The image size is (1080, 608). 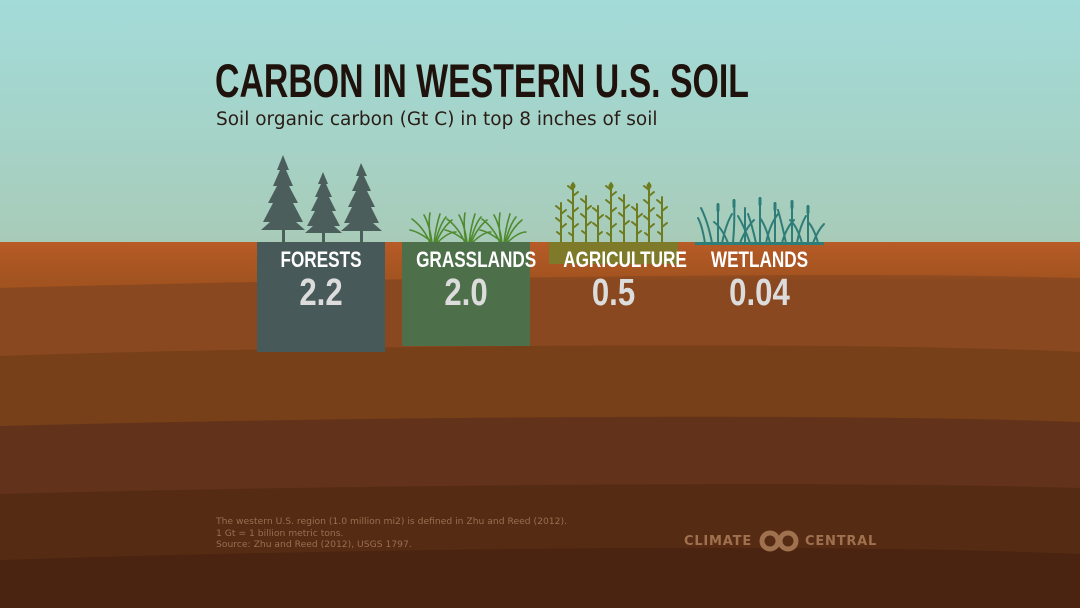 I want to click on logo-text-right: CENTRAL, so click(x=841, y=541).